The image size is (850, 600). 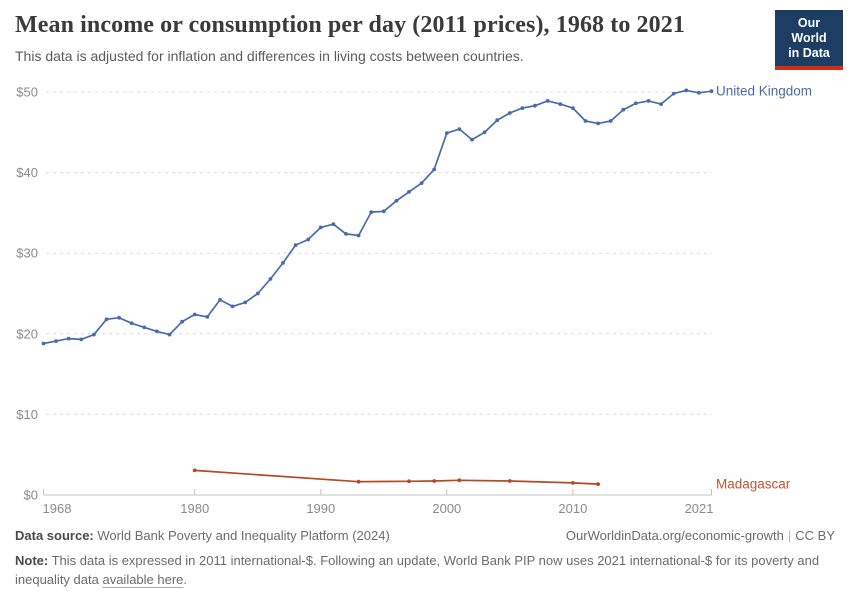 I want to click on series-label-united-kingdom: United Kingdom, so click(x=764, y=91).